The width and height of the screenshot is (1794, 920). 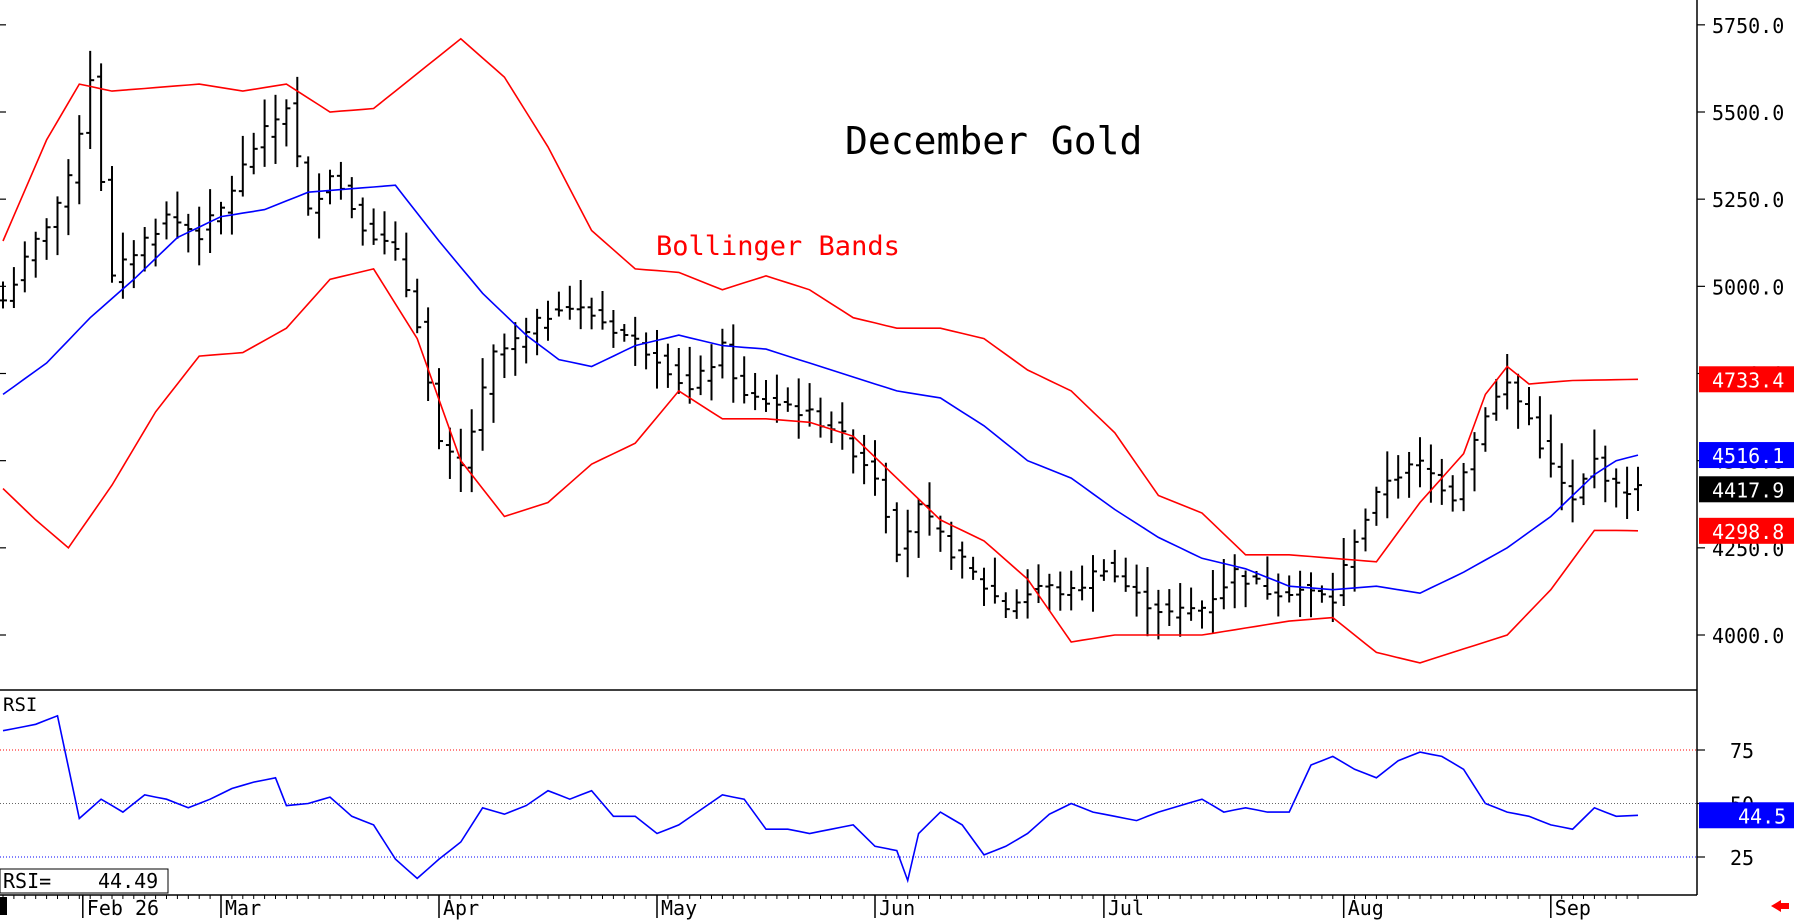 What do you see at coordinates (1746, 379) in the screenshot?
I see `upper-band-value-bg` at bounding box center [1746, 379].